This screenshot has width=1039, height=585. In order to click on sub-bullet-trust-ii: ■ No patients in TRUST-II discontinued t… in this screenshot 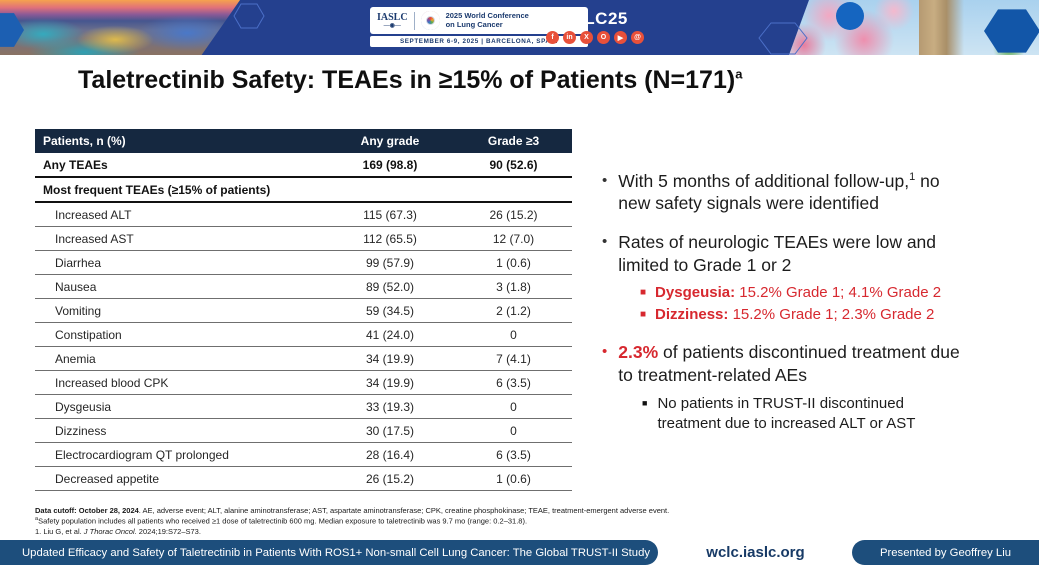, I will do `click(779, 413)`.